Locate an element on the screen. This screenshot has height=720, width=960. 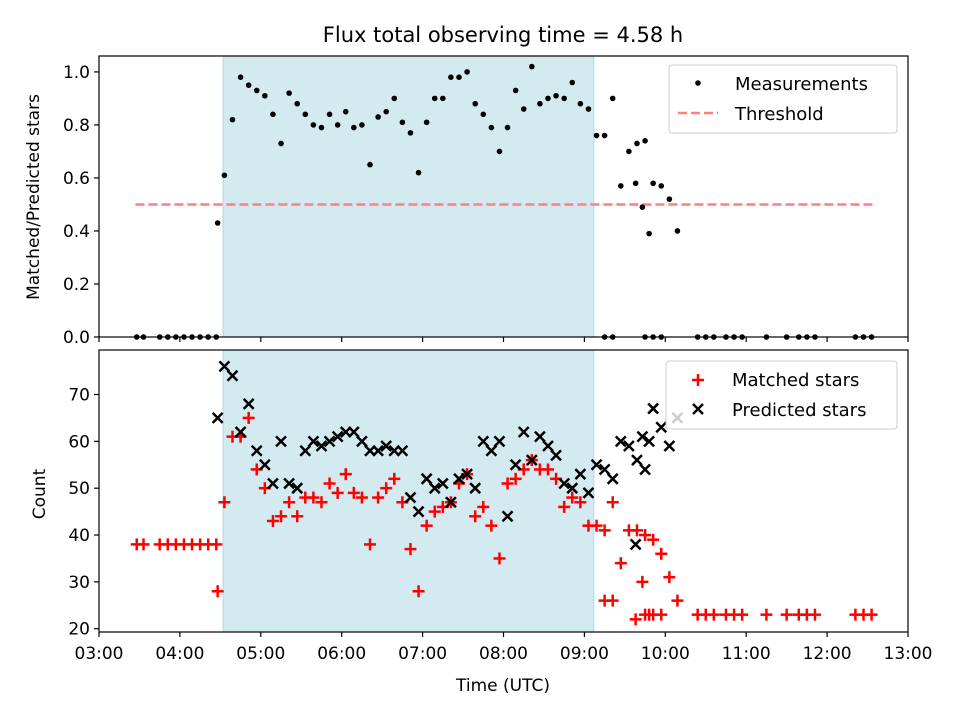
x-tick-label: 05:00 is located at coordinates (260, 654).